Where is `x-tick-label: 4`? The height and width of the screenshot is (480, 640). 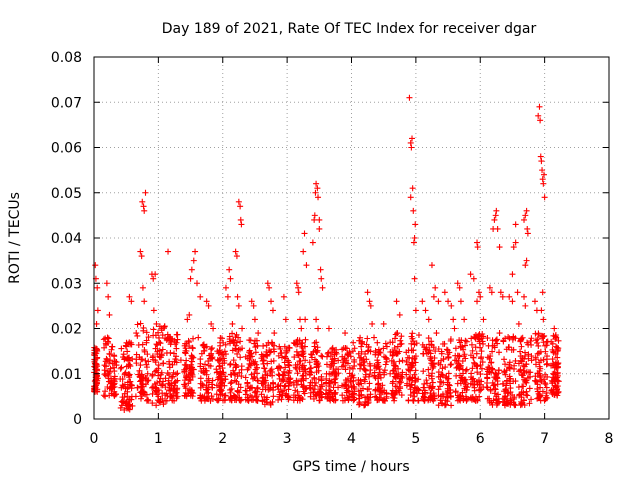 x-tick-label: 4 is located at coordinates (351, 439).